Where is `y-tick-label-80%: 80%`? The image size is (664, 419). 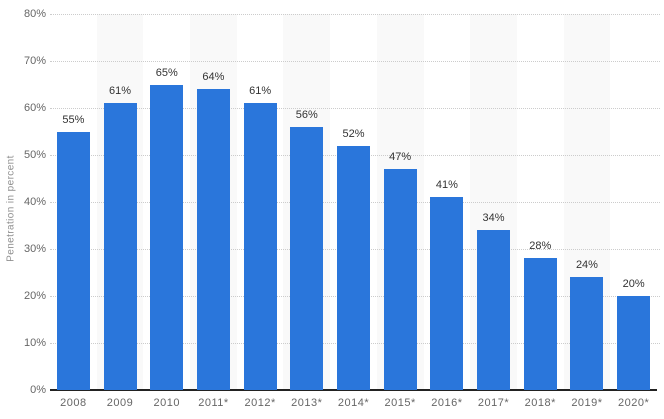
y-tick-label-80%: 80% is located at coordinates (34, 14).